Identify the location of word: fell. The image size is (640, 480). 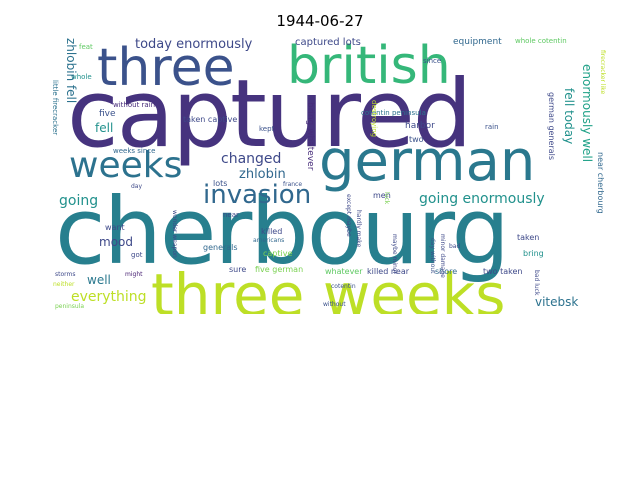
(104, 128).